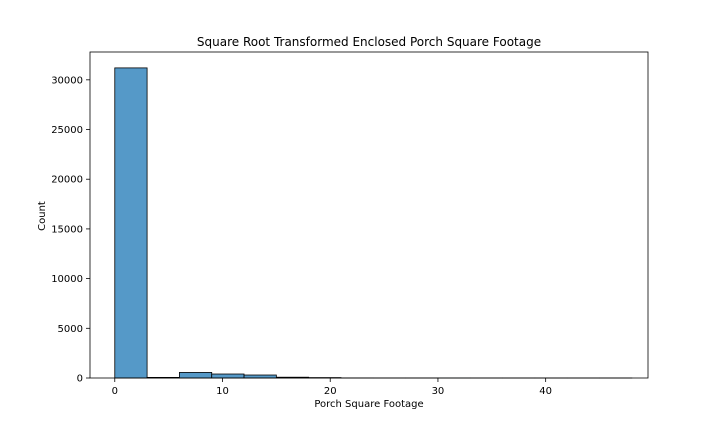  Describe the element at coordinates (67, 279) in the screenshot. I see `y-tick-label: 10000` at that location.